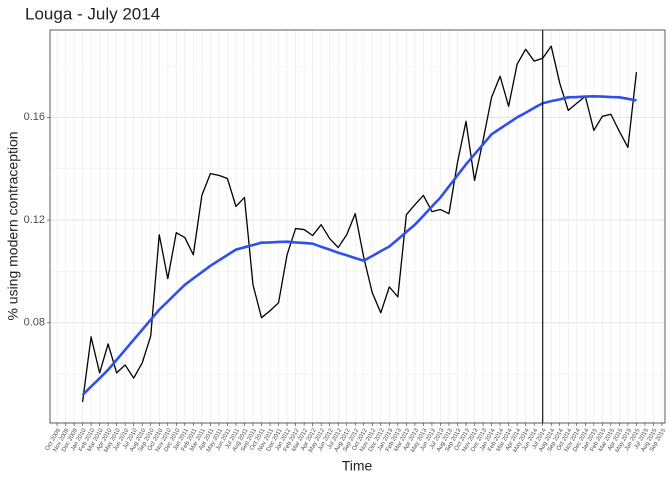 The width and height of the screenshot is (672, 480). I want to click on y-tick-label: 0.08, so click(34, 323).